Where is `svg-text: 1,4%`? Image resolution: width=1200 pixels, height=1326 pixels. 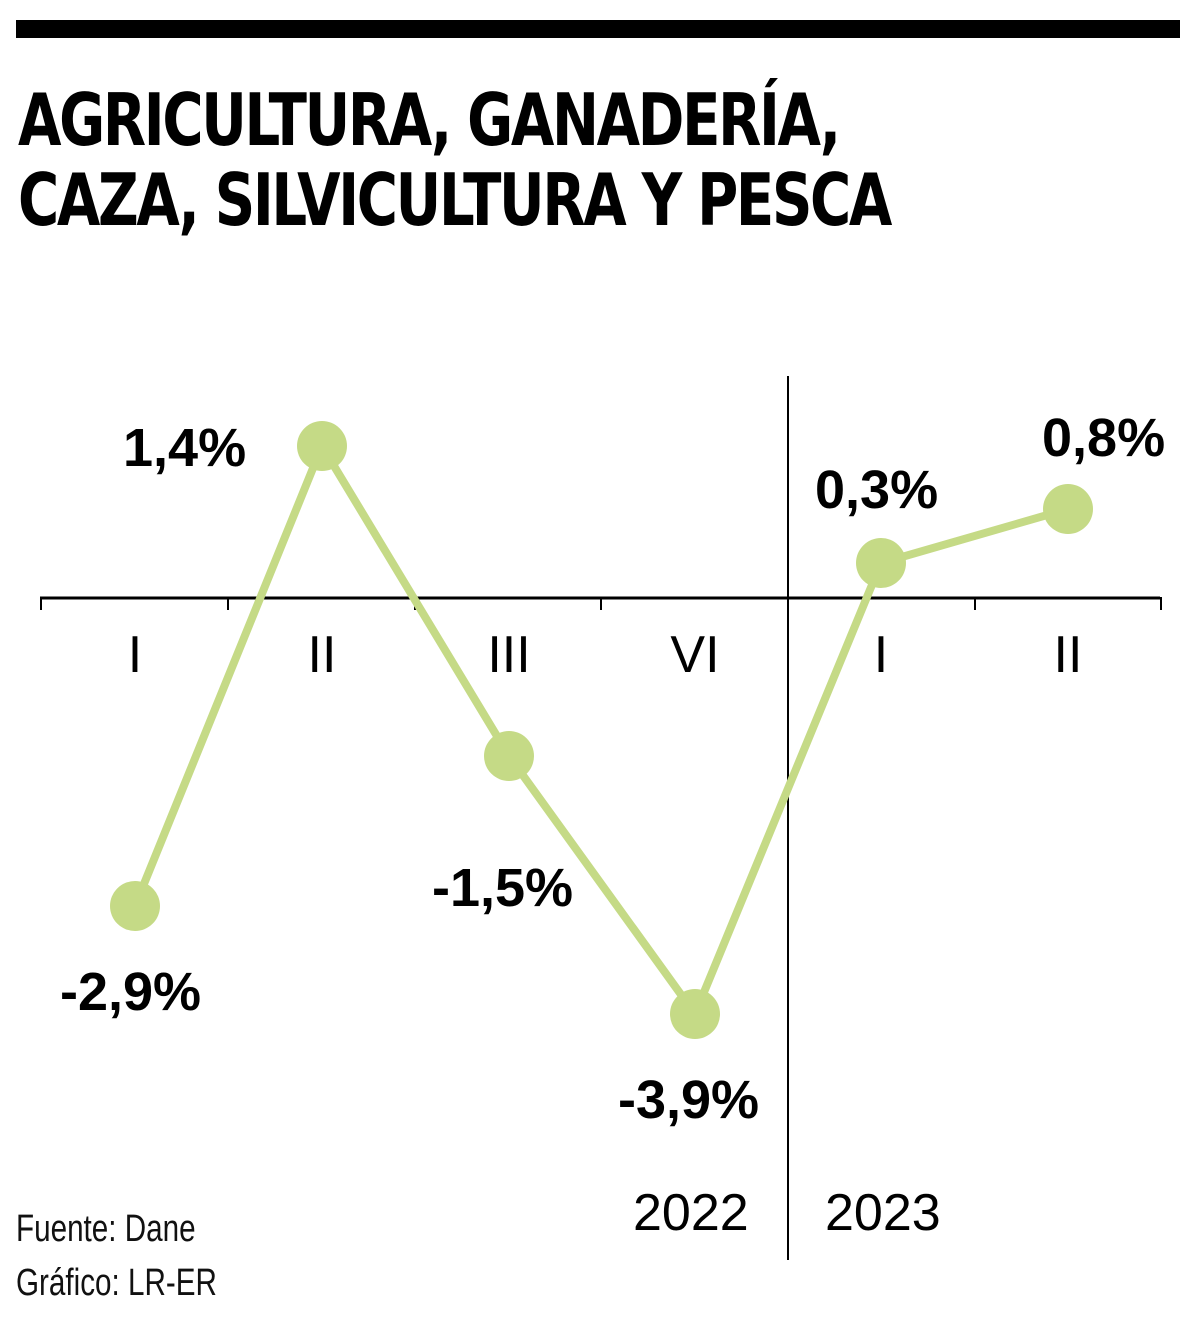
svg-text: 1,4% is located at coordinates (184, 448).